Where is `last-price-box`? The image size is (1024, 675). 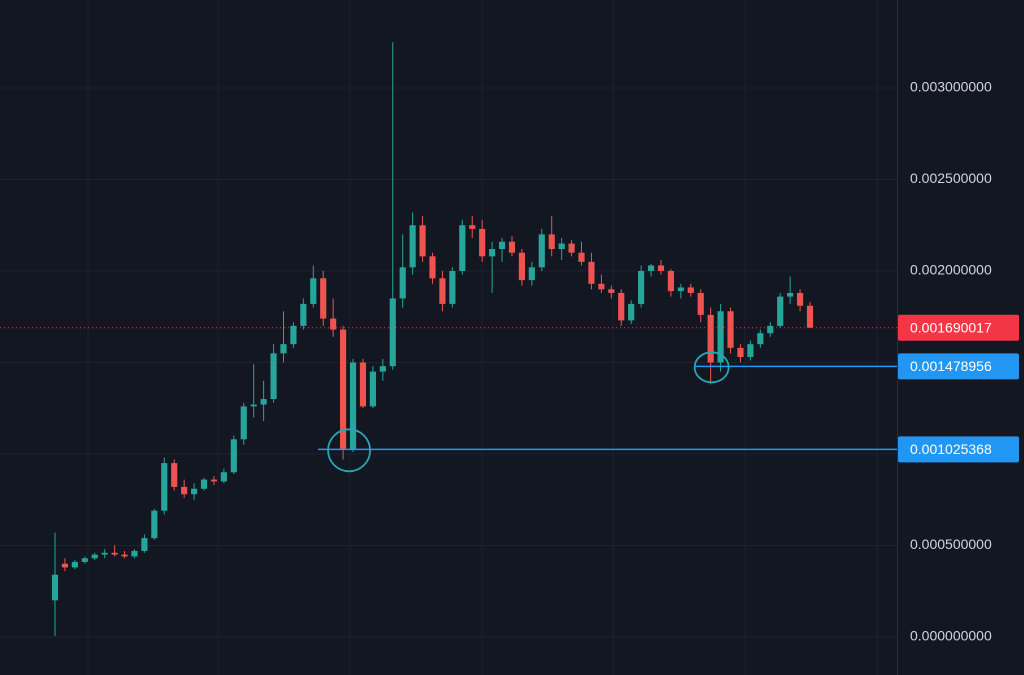 last-price-box is located at coordinates (958, 327).